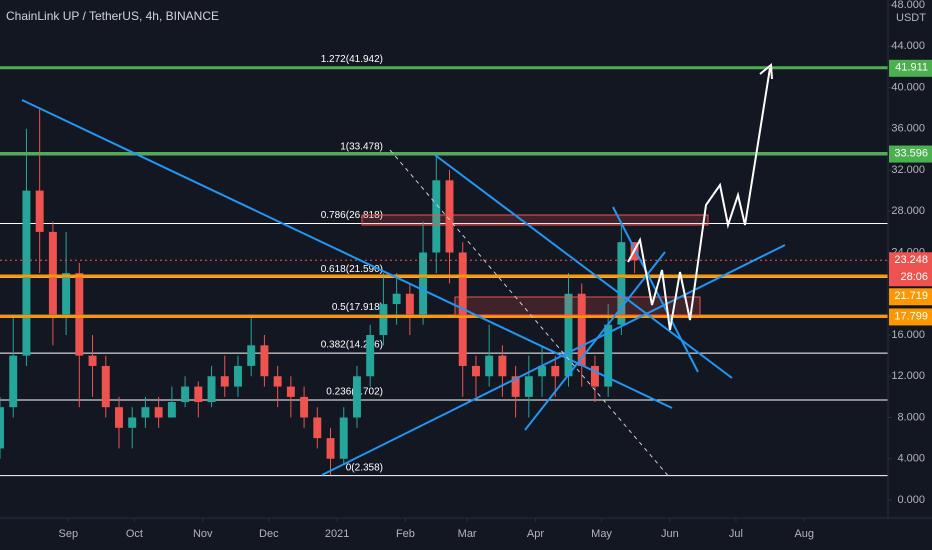 This screenshot has height=550, width=932. I want to click on price-tag-label: 41.911, so click(911, 68).